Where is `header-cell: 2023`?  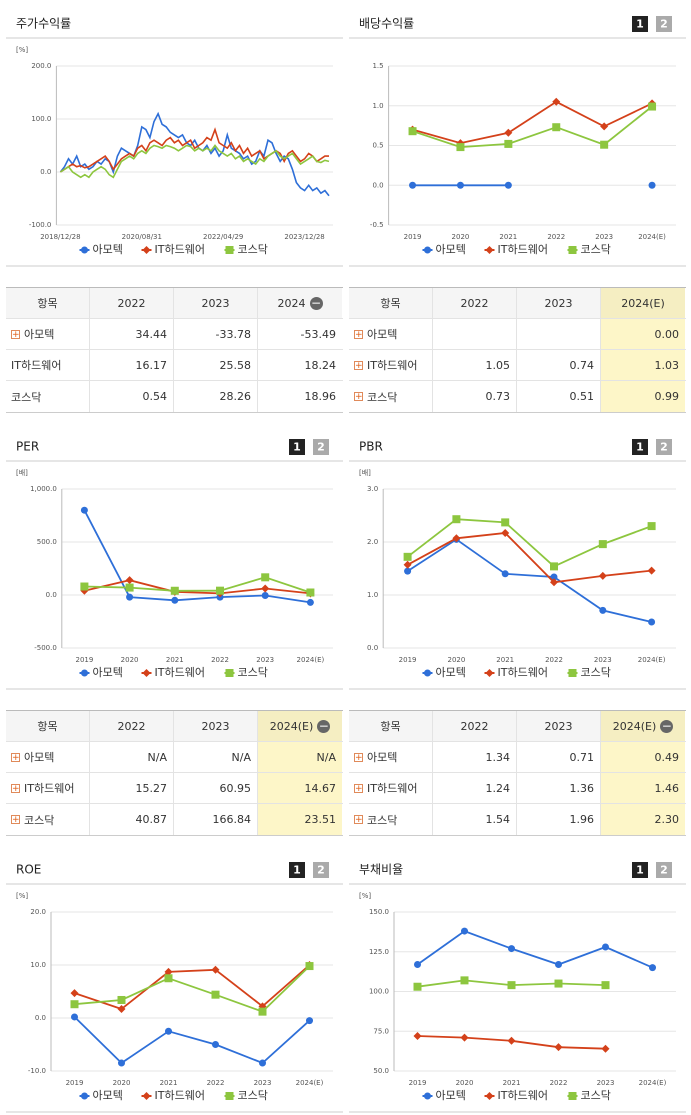 header-cell: 2023 is located at coordinates (559, 726).